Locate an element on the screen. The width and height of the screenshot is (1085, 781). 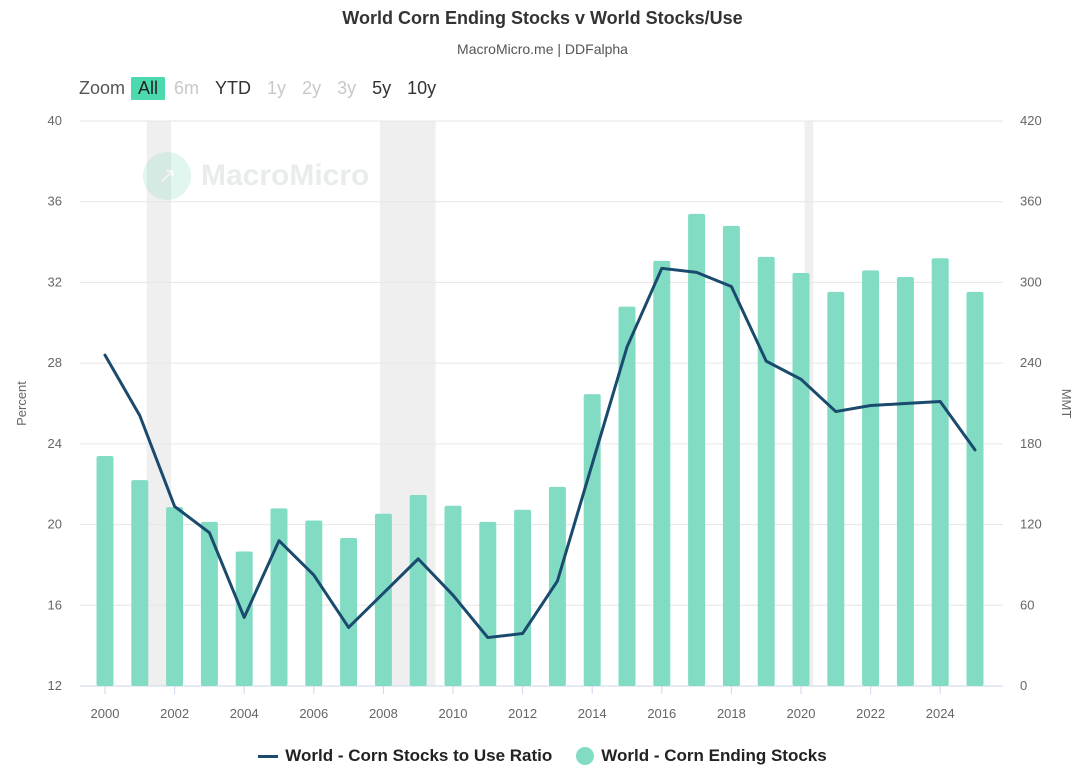
y-left-tick-label: 20 is located at coordinates (55, 524).